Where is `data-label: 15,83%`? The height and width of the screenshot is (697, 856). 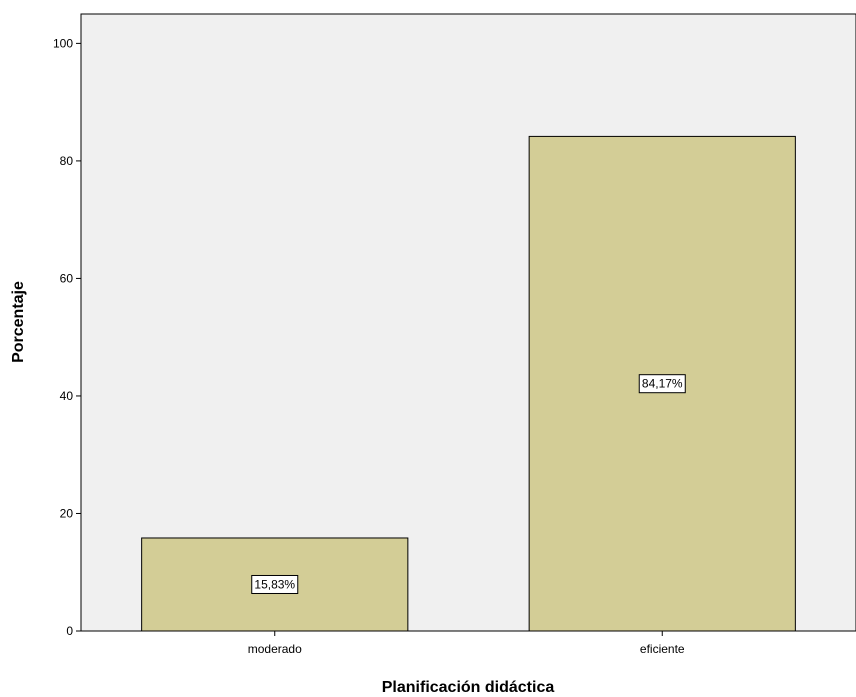 data-label: 15,83% is located at coordinates (274, 584).